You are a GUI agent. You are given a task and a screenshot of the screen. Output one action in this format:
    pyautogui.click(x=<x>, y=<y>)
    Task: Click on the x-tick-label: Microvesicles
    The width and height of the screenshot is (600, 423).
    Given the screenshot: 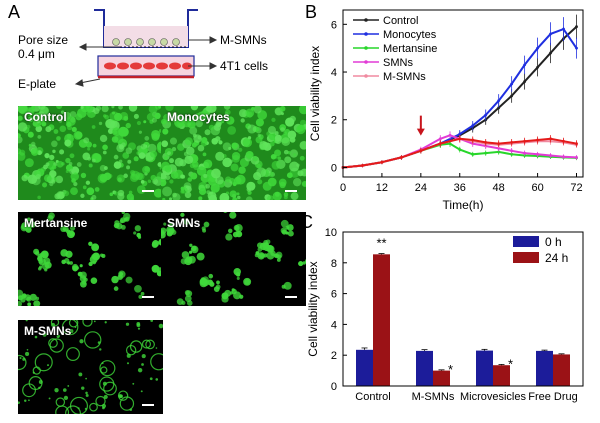 What is the action you would take?
    pyautogui.click(x=493, y=397)
    